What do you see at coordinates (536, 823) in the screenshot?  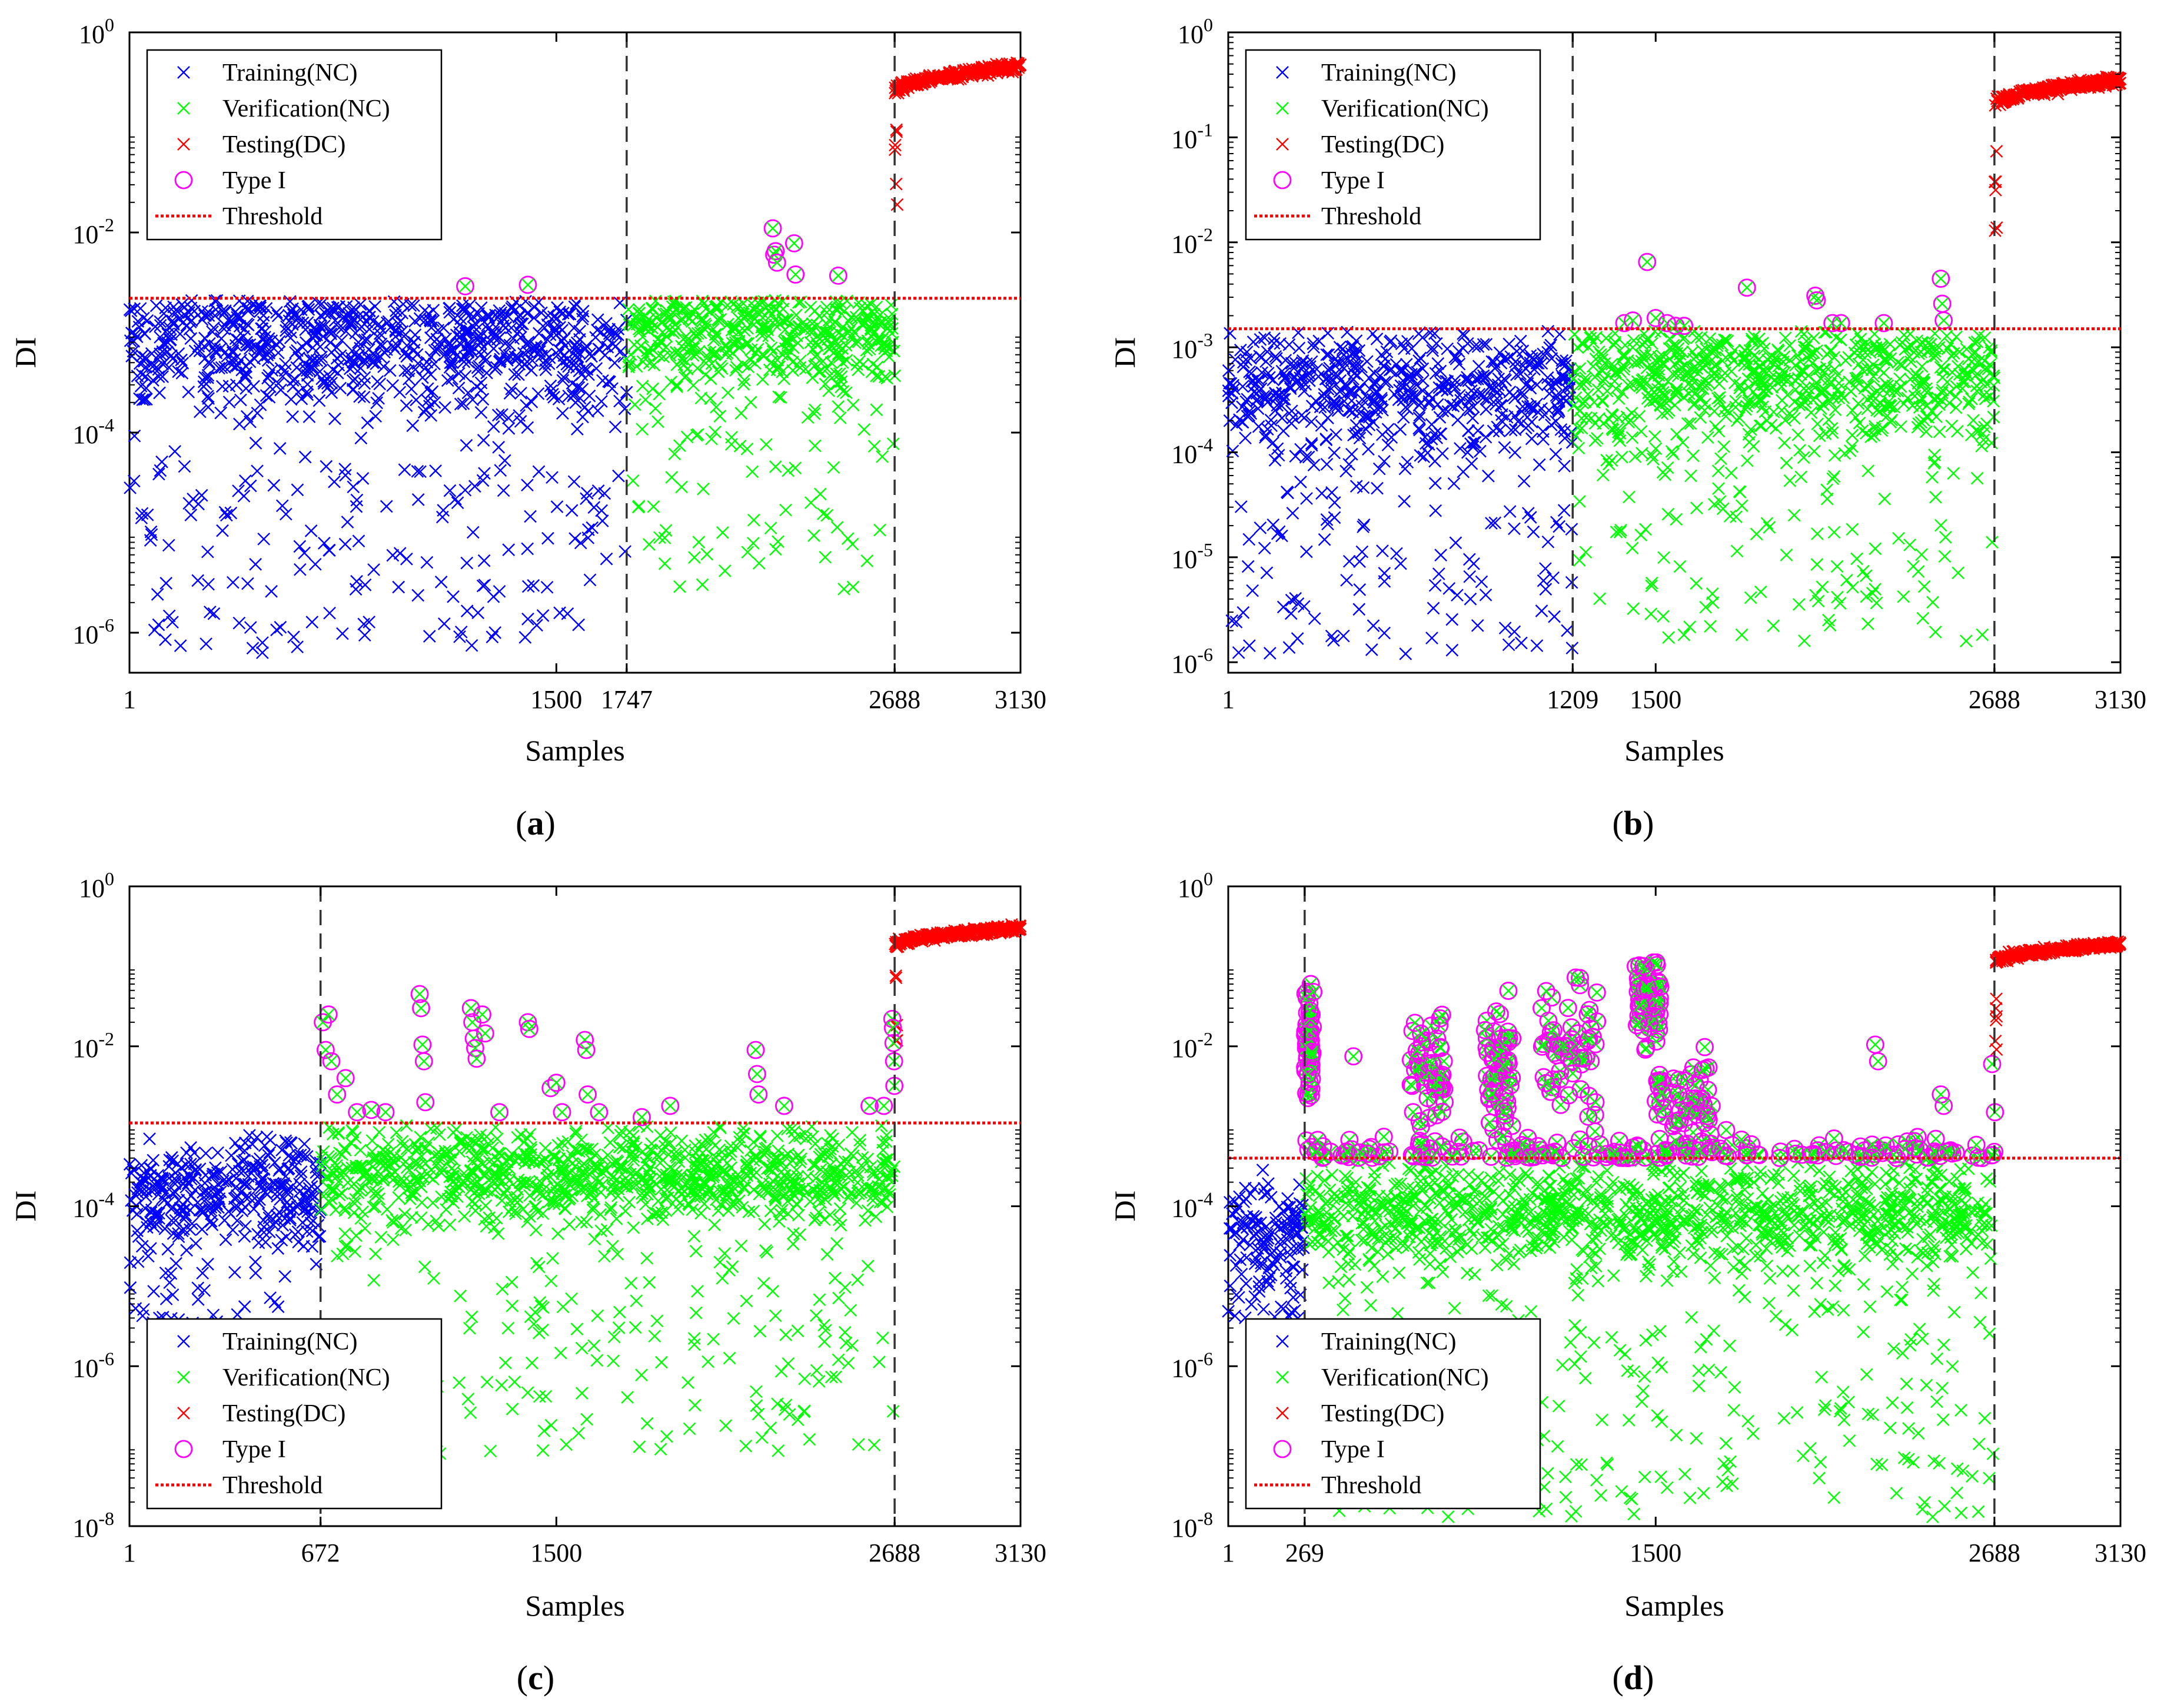 I see `caption-a: (a)` at bounding box center [536, 823].